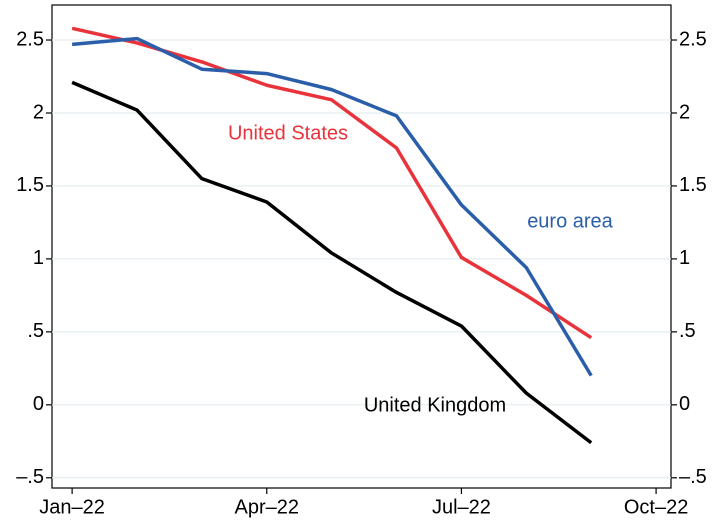  Describe the element at coordinates (656, 507) in the screenshot. I see `x-tick-label: Oct–22` at that location.